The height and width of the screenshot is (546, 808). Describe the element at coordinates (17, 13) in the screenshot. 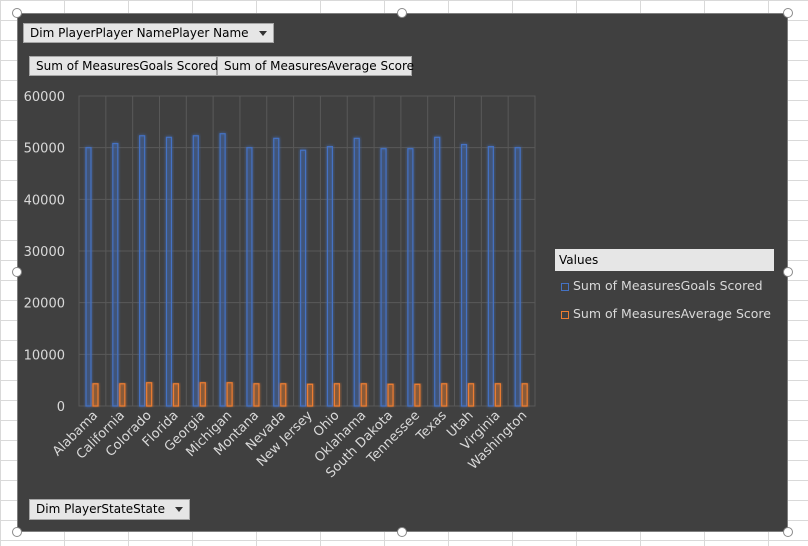

I see `resize-handle-top-left` at that location.